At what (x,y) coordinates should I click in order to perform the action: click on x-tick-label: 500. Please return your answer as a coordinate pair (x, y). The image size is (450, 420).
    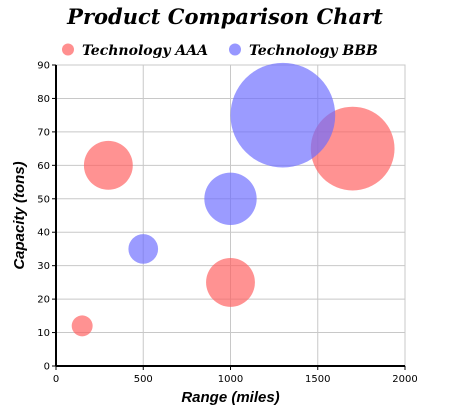
    Looking at the image, I should click on (143, 379).